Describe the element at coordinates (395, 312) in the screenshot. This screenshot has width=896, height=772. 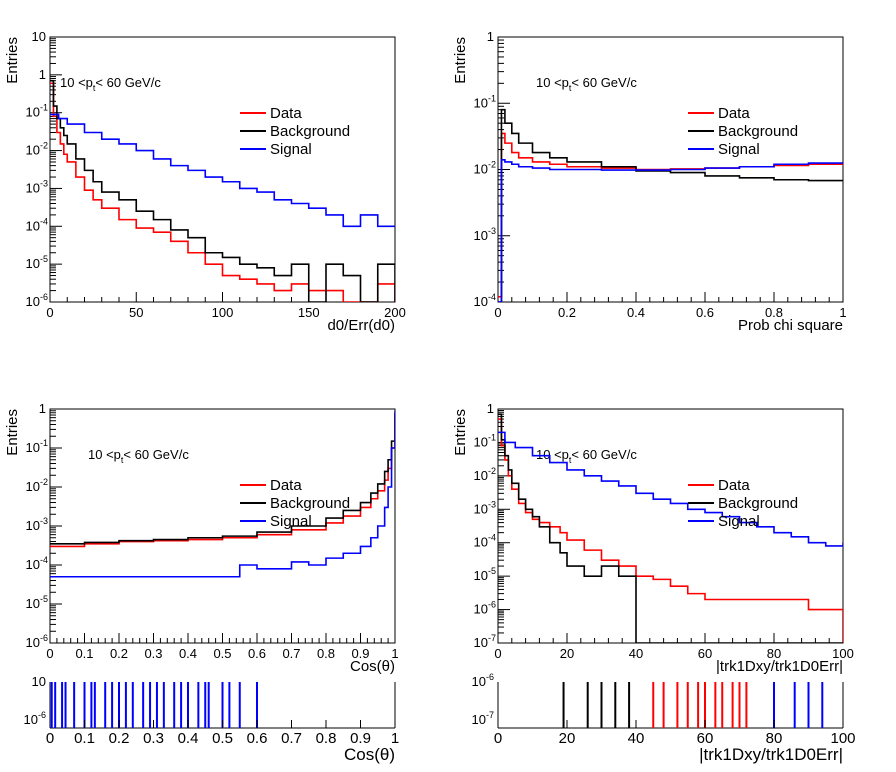
I see `x-tick-label: 200` at that location.